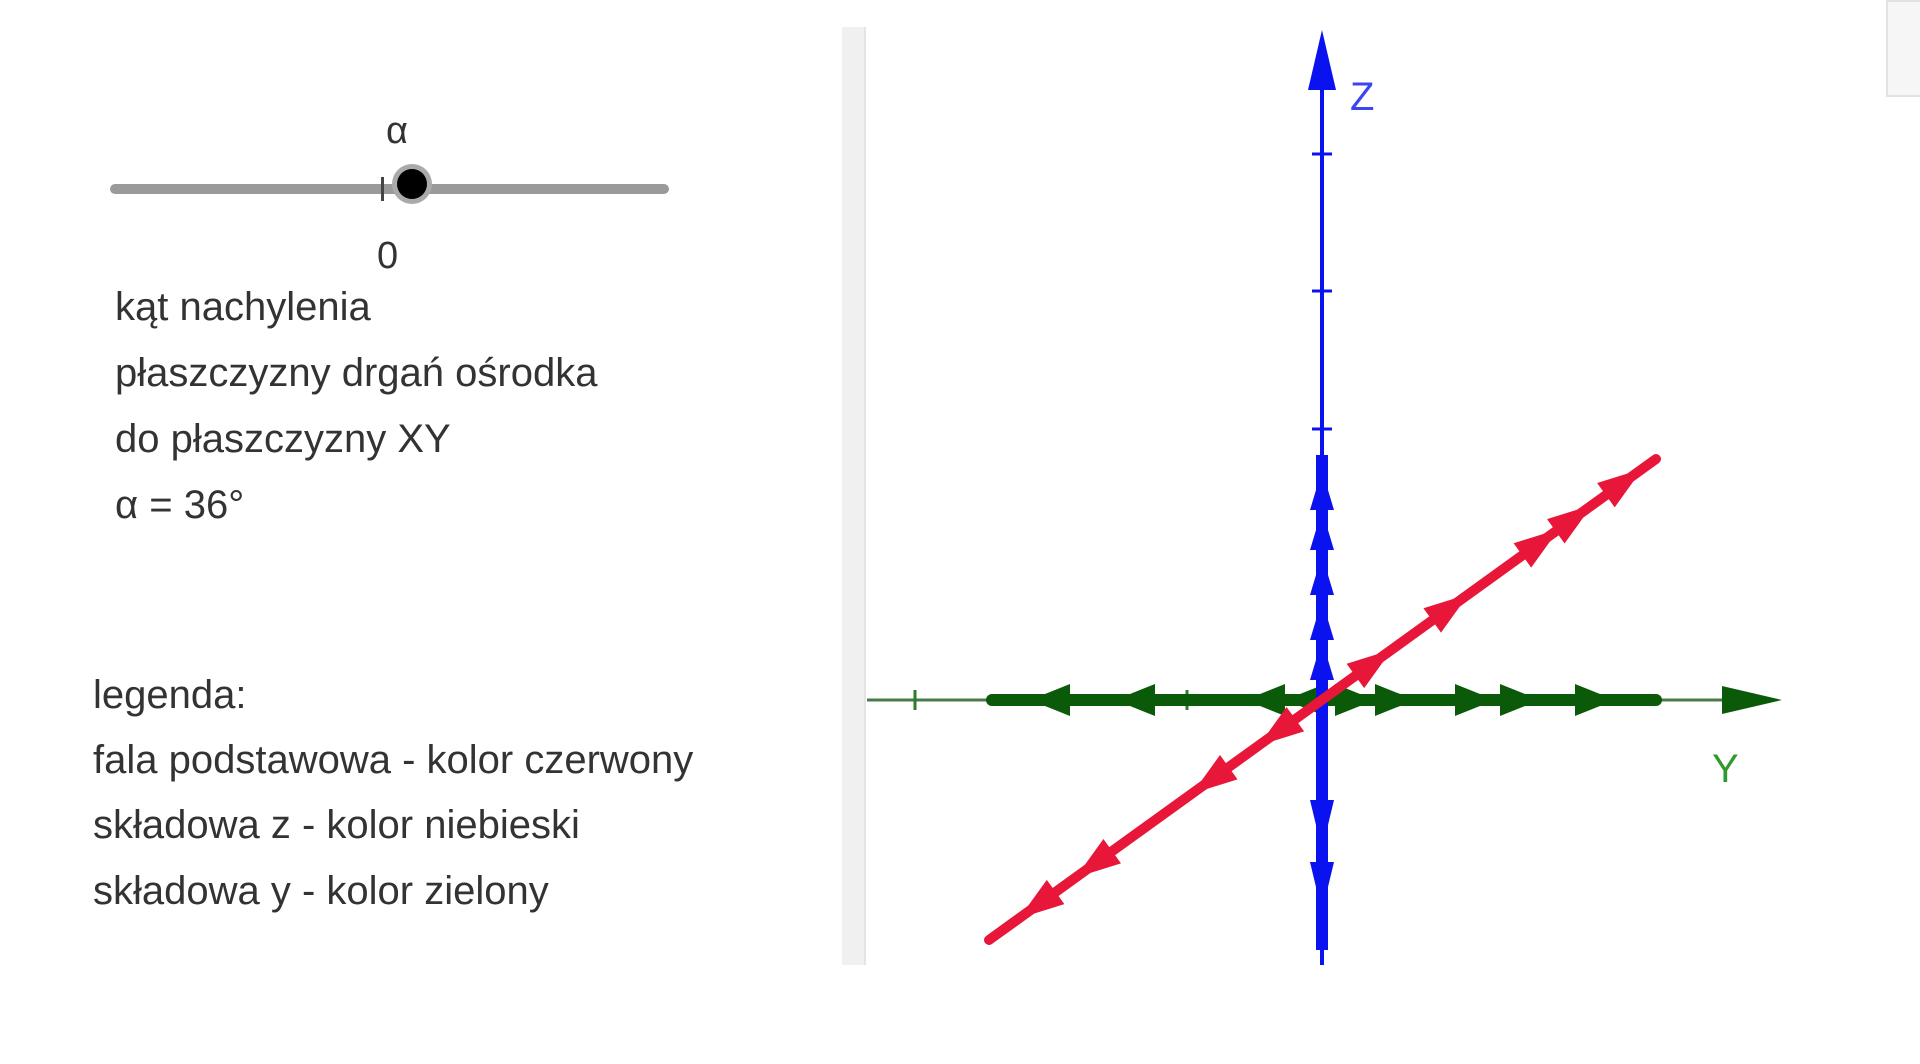 This screenshot has width=1920, height=1064. Describe the element at coordinates (388, 256) in the screenshot. I see `slider-min-label: 0` at that location.